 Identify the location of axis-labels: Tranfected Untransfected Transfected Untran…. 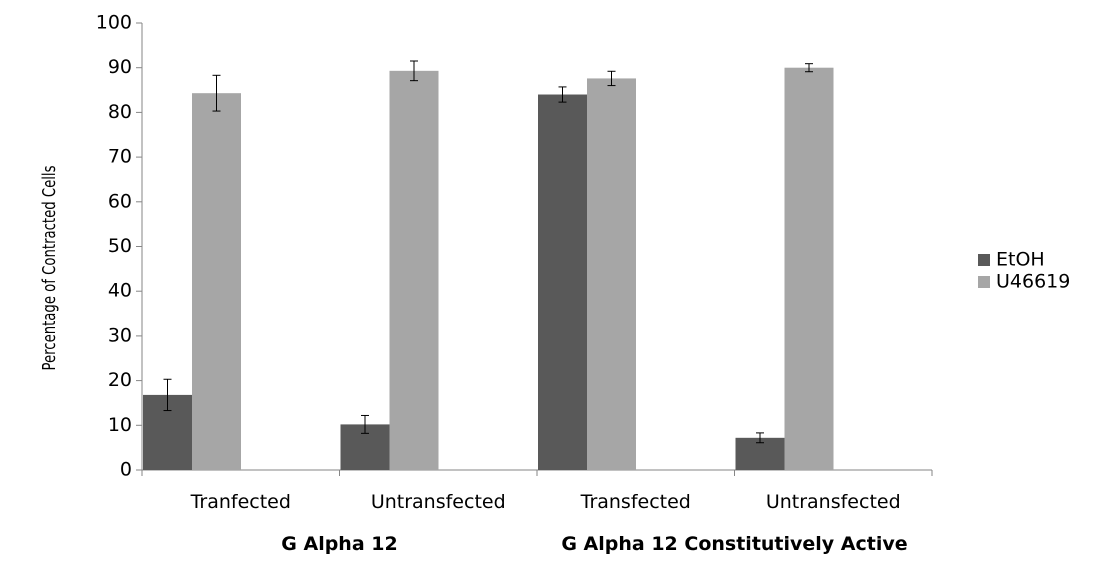
(549, 523).